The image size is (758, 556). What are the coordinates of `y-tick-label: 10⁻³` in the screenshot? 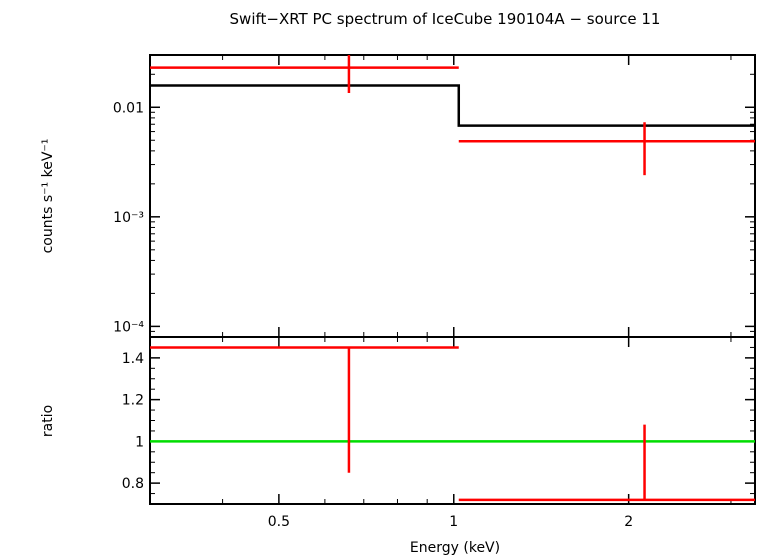 It's located at (128, 218).